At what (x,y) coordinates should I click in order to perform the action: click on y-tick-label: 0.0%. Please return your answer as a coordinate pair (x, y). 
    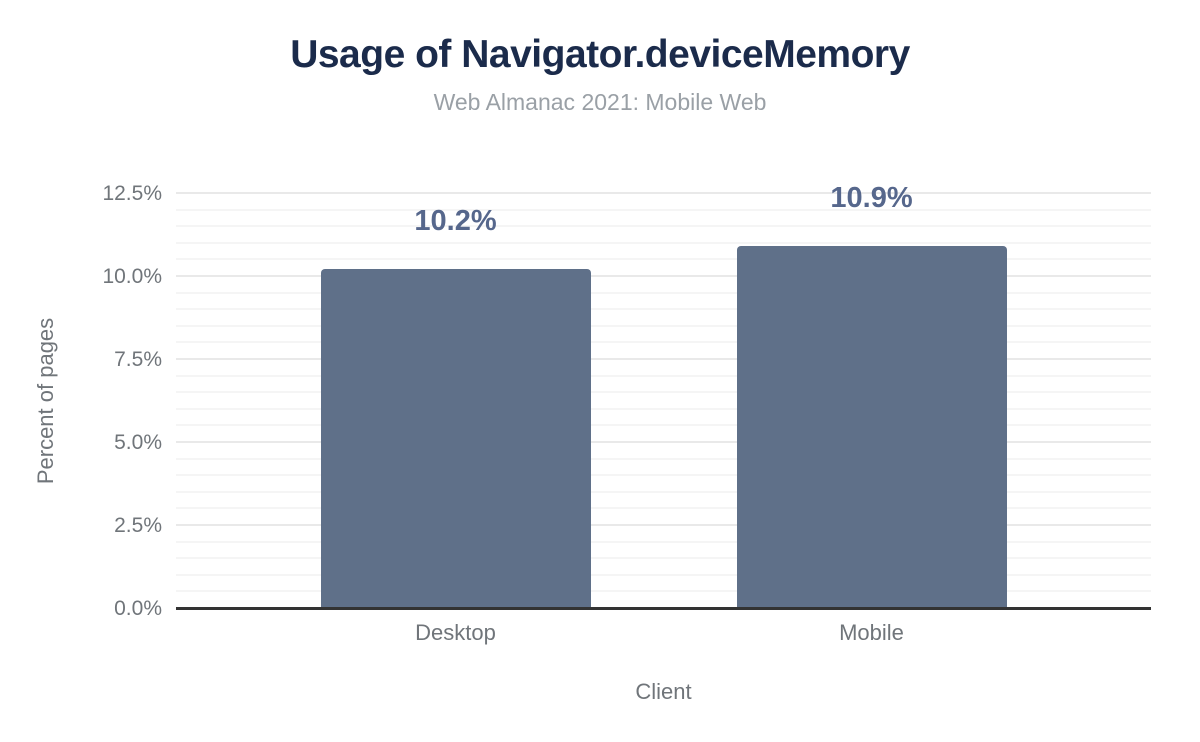
    Looking at the image, I should click on (138, 608).